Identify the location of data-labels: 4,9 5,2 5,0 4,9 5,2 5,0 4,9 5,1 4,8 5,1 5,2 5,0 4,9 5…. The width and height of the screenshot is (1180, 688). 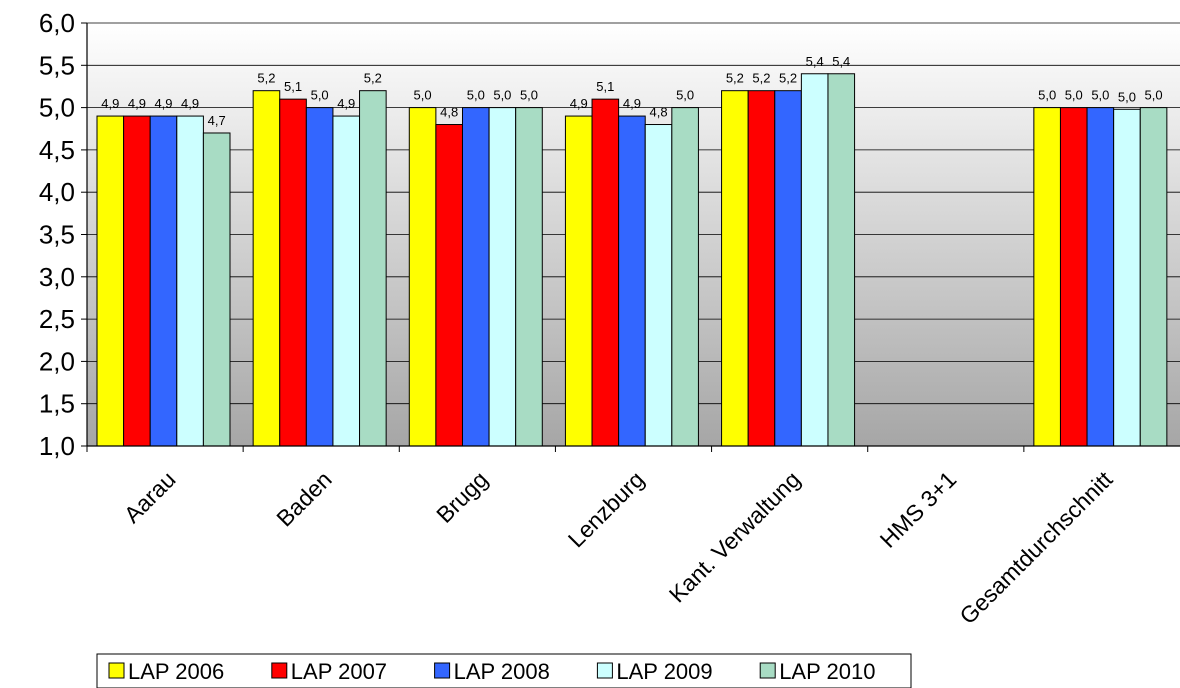
(631, 91).